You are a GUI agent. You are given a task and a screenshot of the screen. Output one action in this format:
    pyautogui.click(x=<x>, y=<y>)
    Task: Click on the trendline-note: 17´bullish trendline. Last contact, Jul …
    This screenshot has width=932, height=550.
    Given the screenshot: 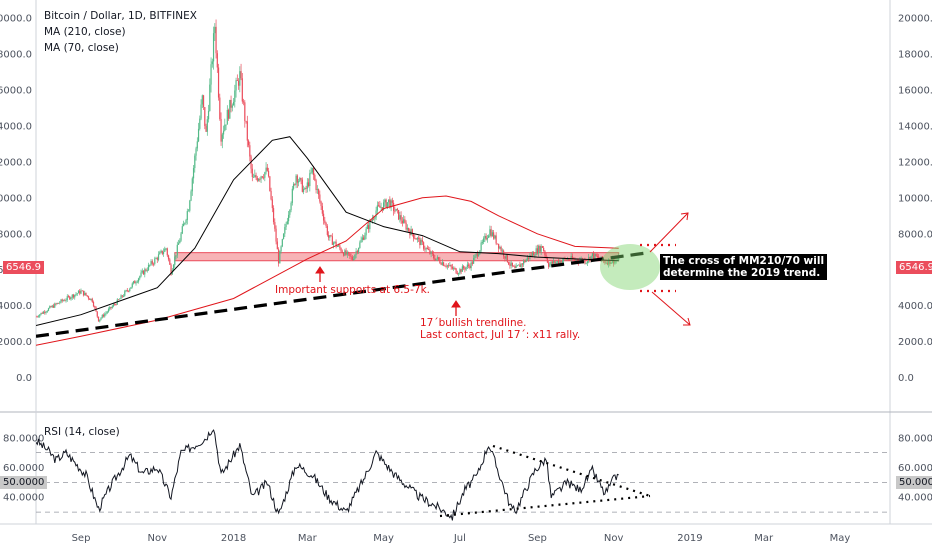 What is the action you would take?
    pyautogui.click(x=500, y=329)
    